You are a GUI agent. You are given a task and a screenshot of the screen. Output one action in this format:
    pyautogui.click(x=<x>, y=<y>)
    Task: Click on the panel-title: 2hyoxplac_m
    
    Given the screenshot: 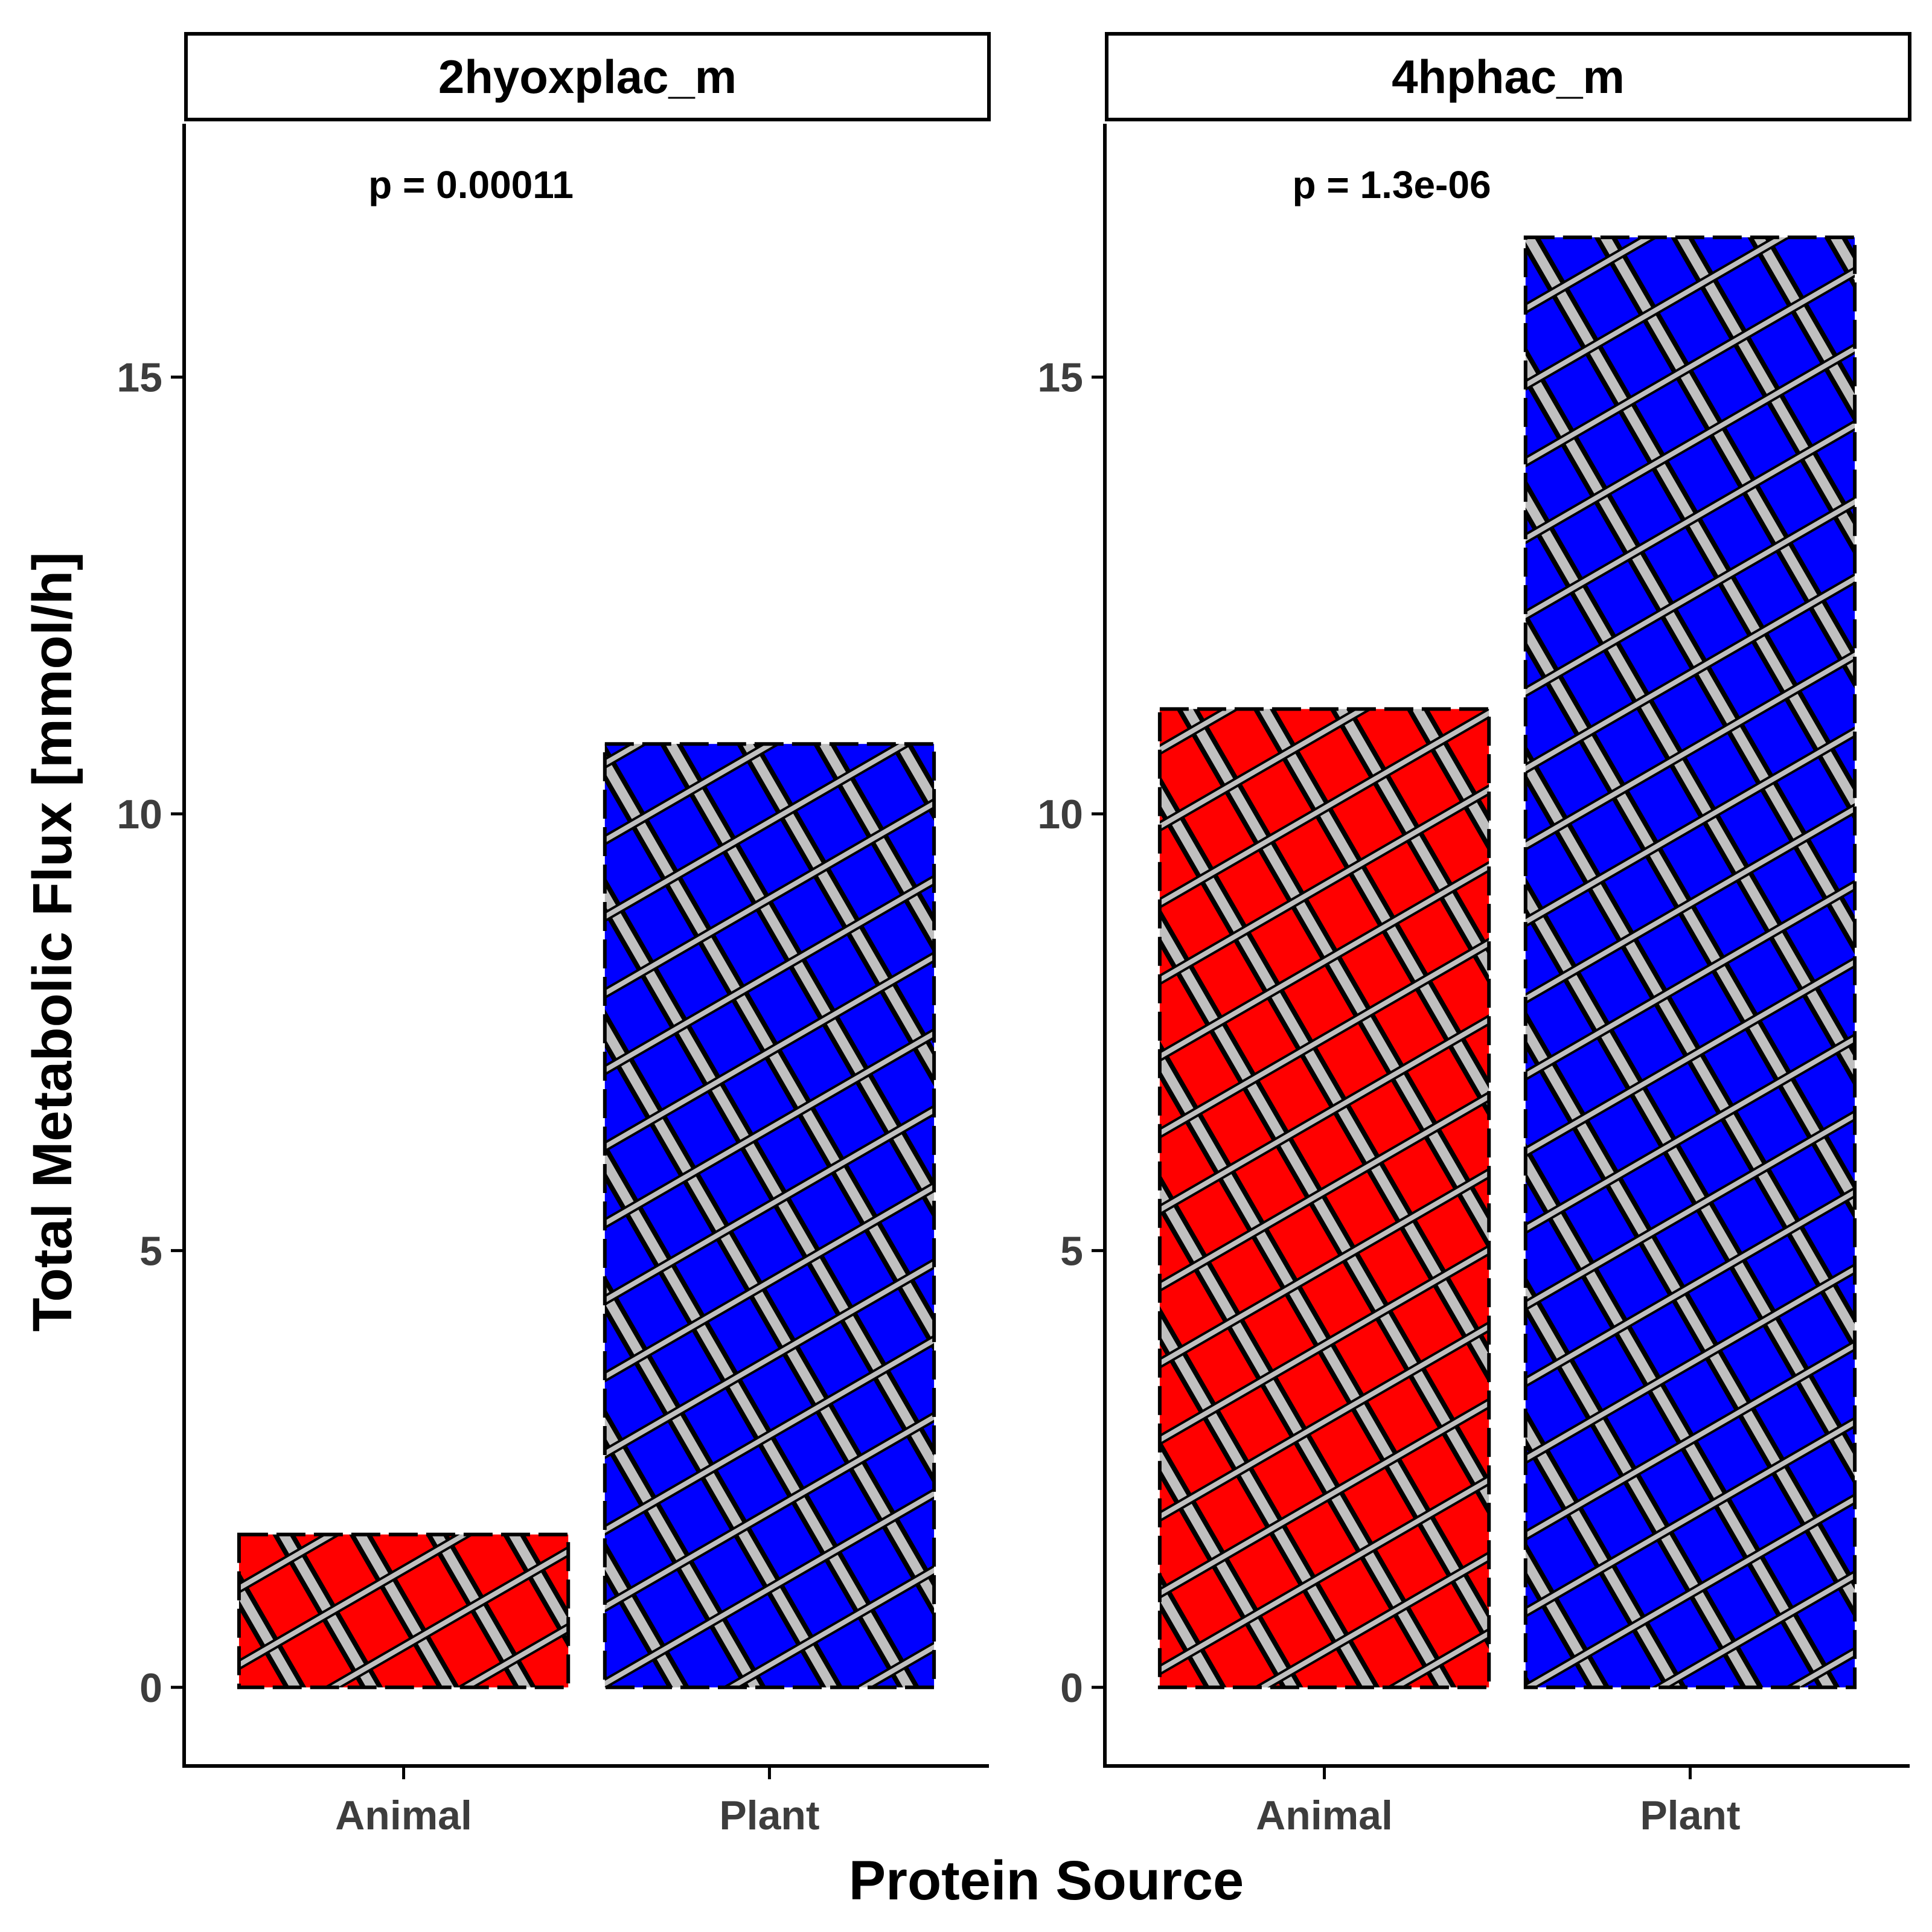 What is the action you would take?
    pyautogui.click(x=588, y=76)
    